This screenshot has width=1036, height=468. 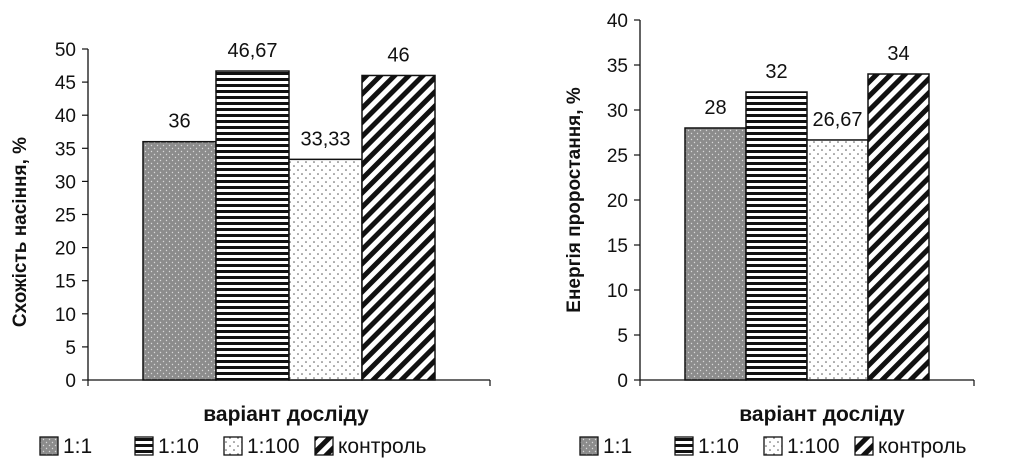 I want to click on chart-right-ylabel: Енергія проростання, %, so click(x=574, y=200).